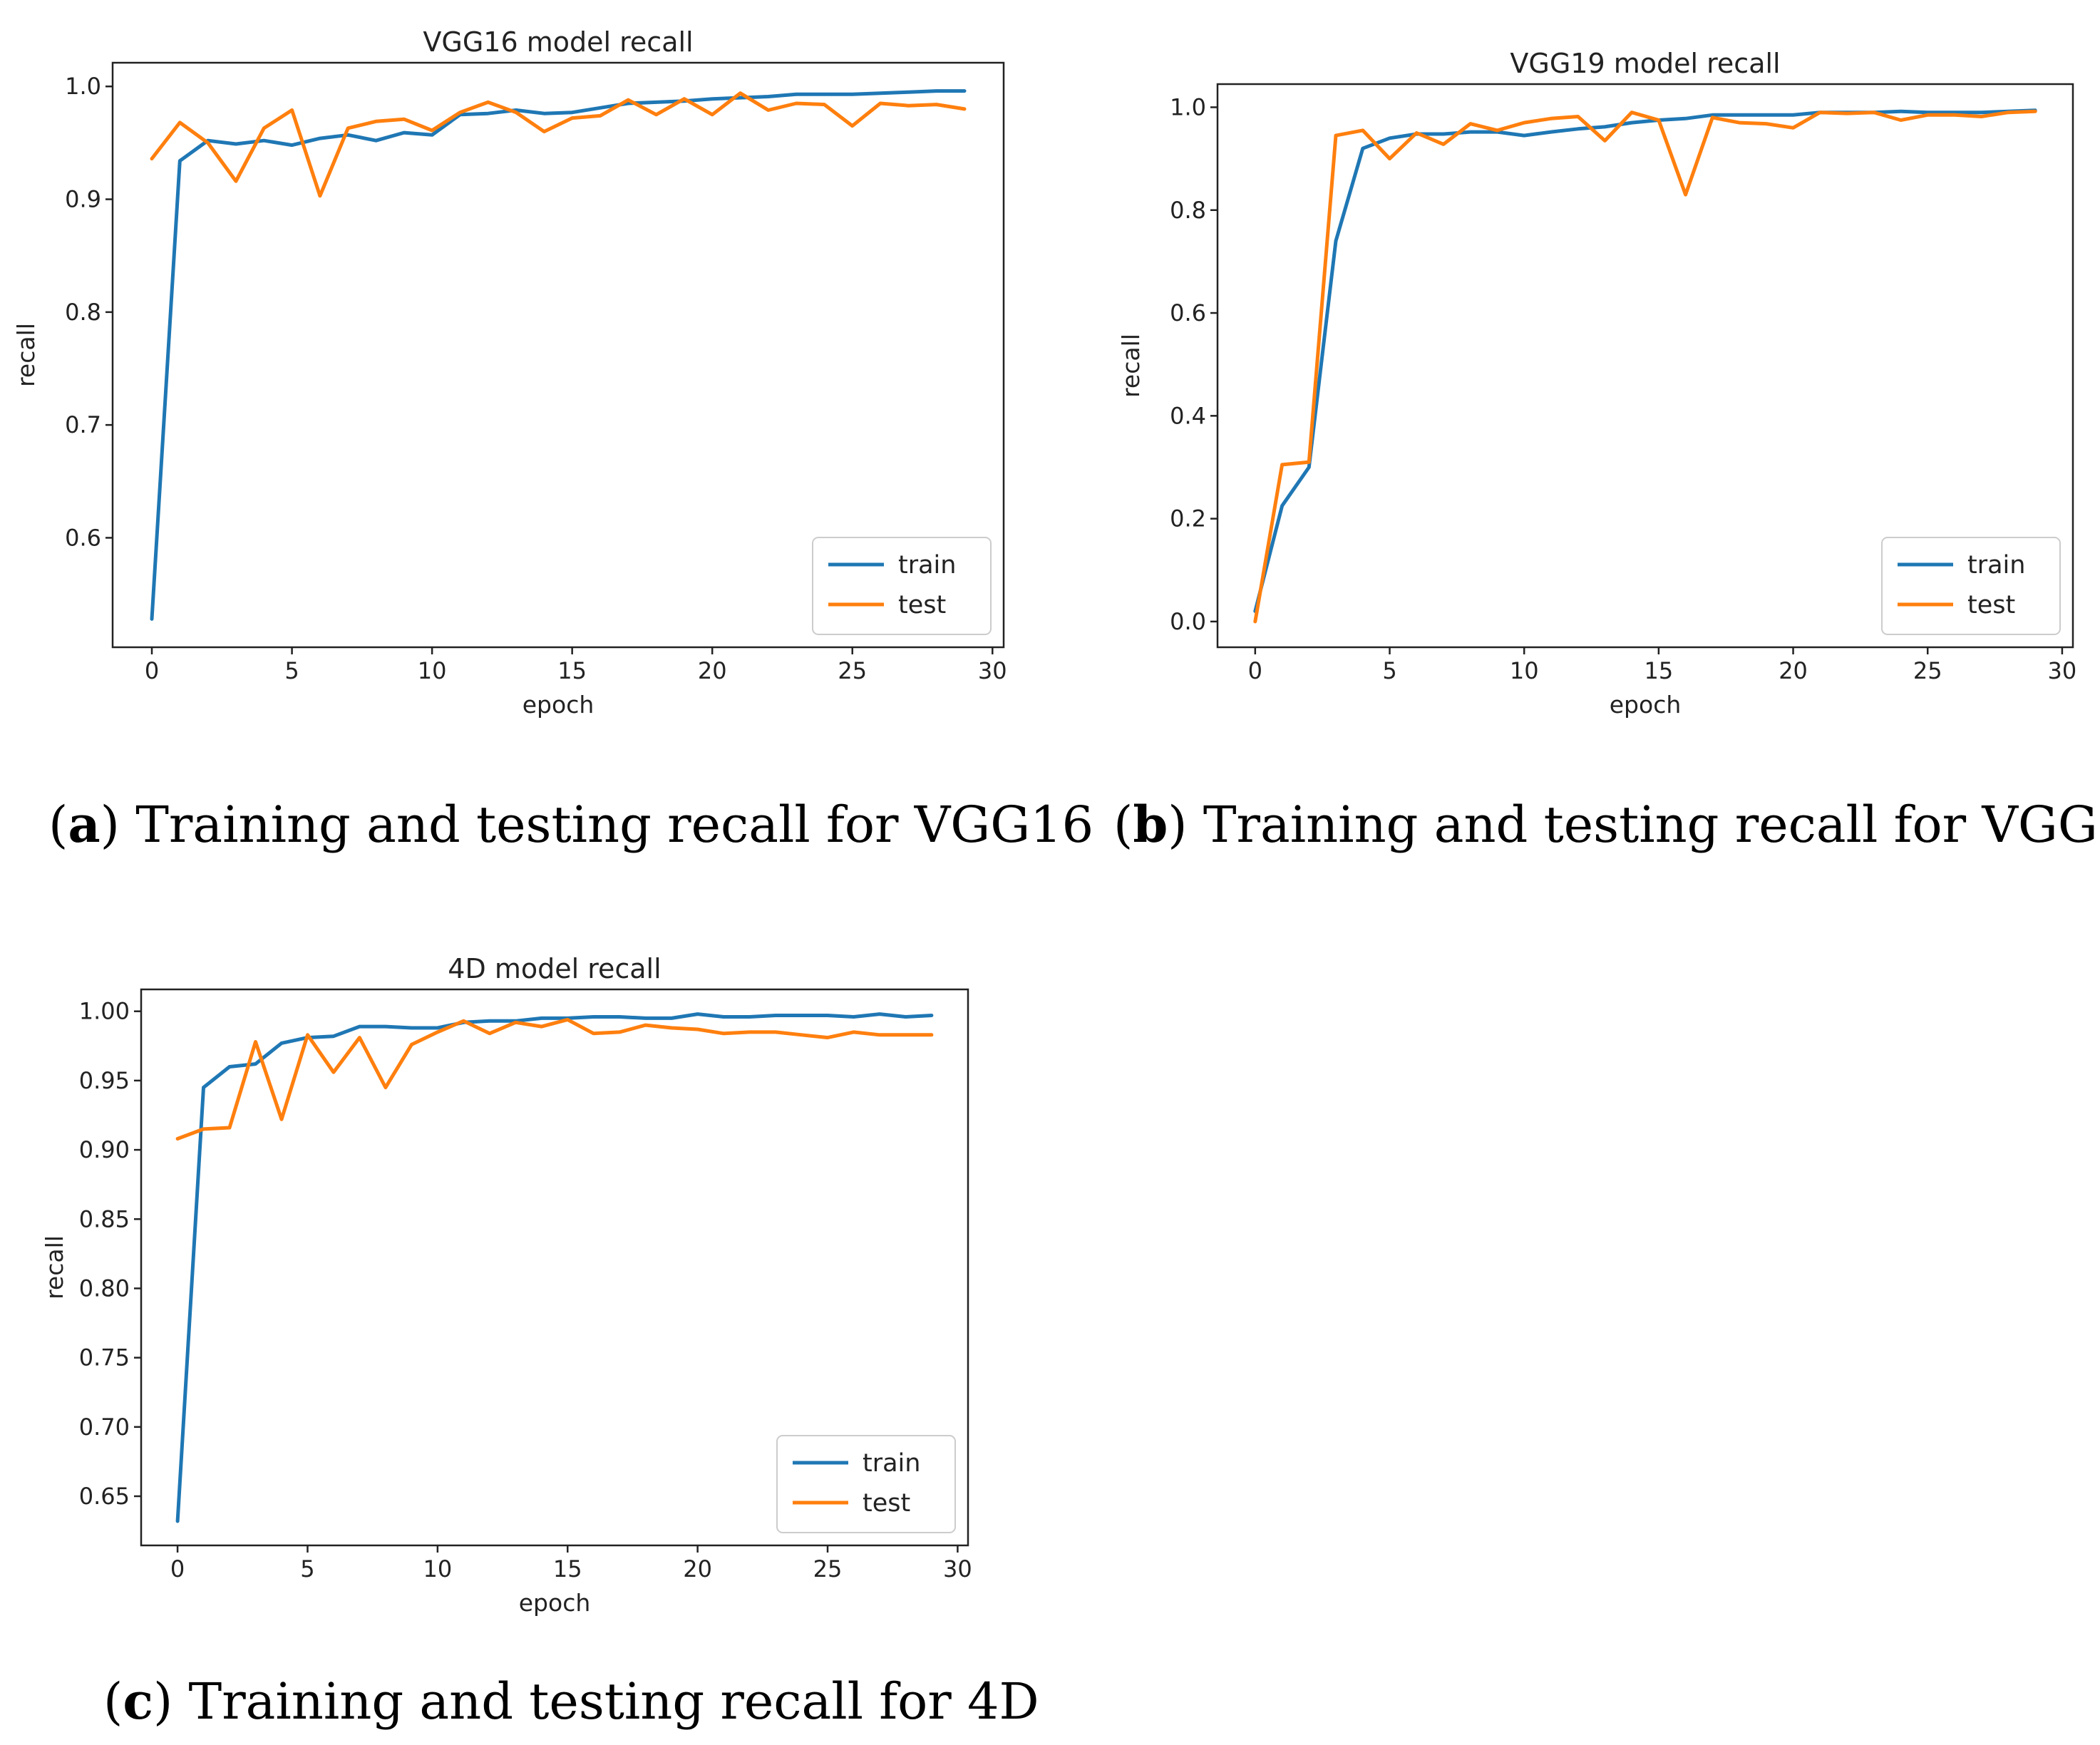  I want to click on y-tick-label: 0.90, so click(104, 1149).